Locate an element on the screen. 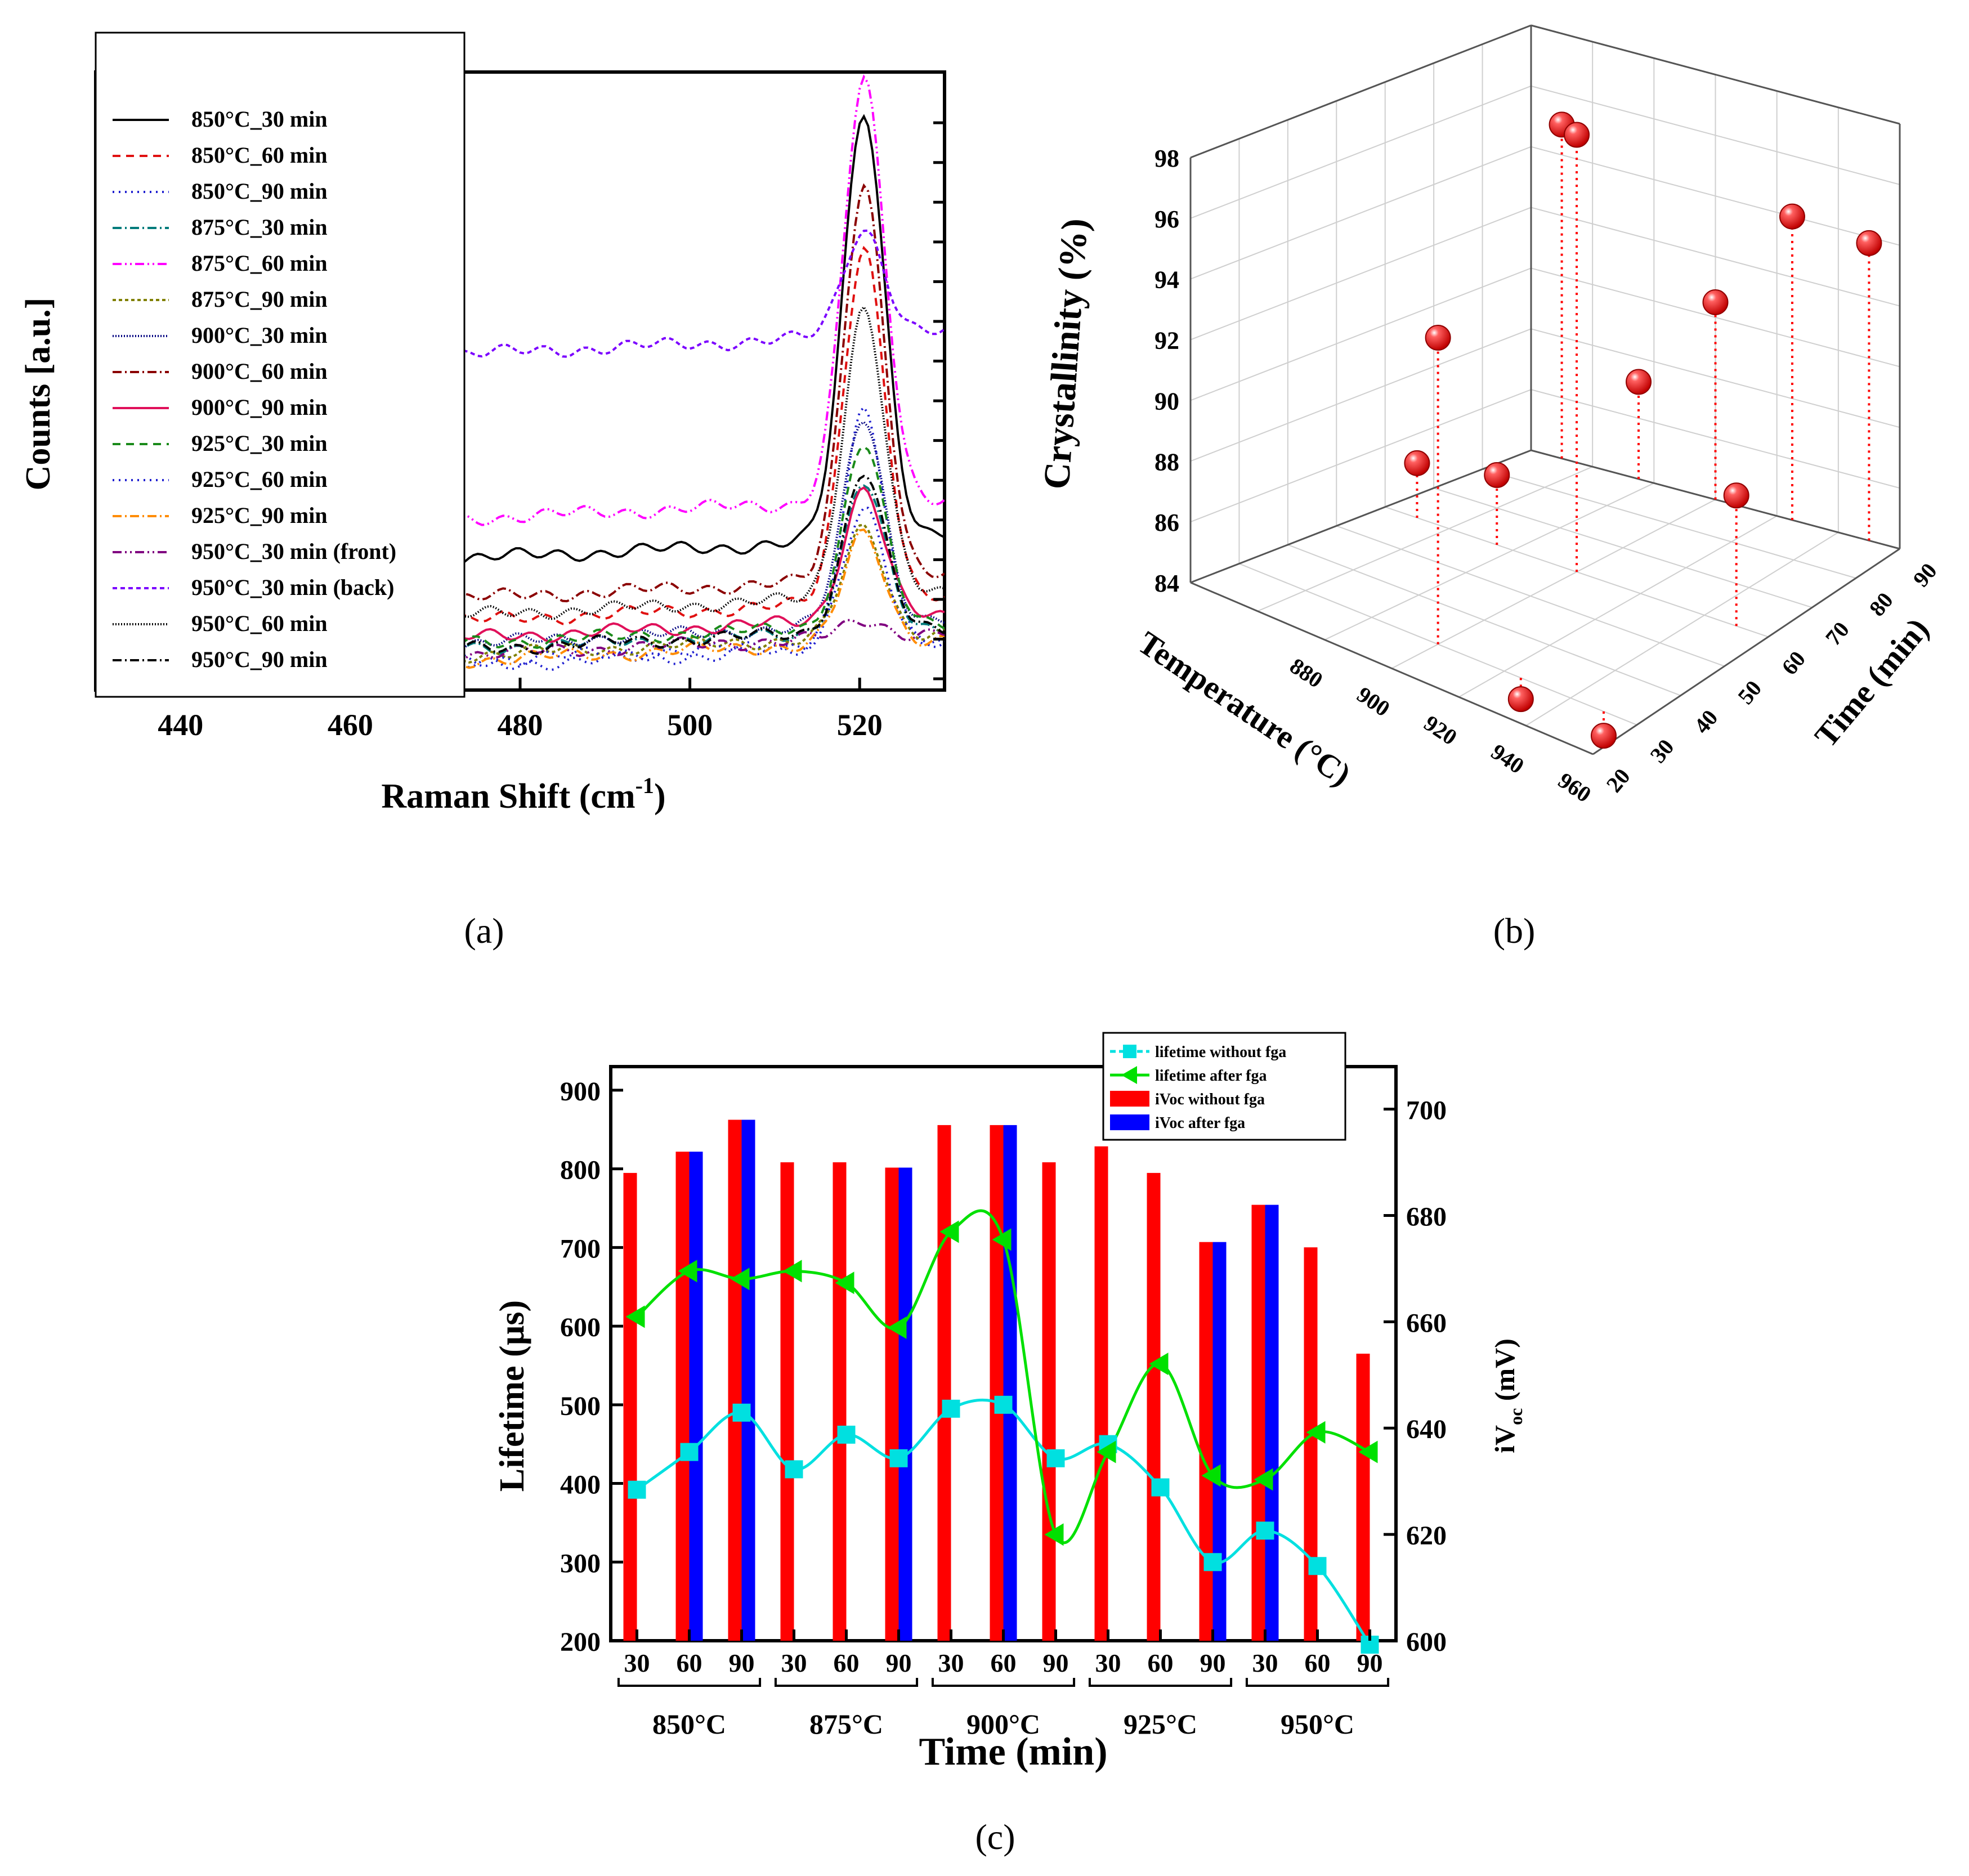  y-tick-label: 400 is located at coordinates (580, 1485).